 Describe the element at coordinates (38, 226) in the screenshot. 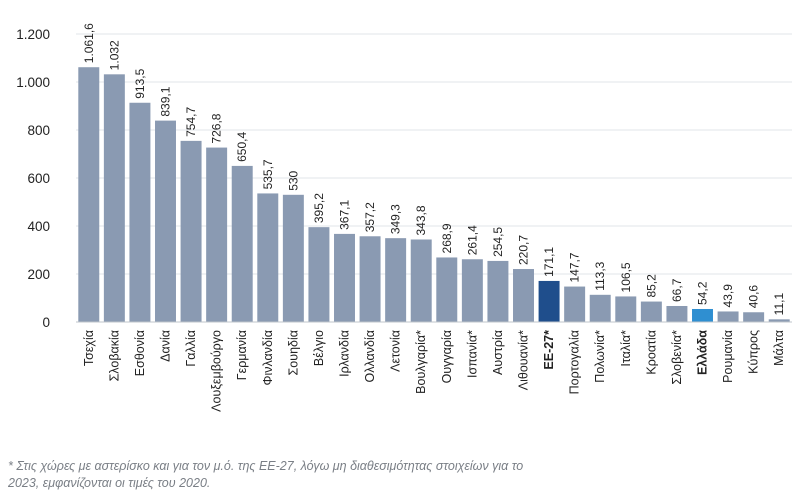

I see `y-tick-label: 400` at that location.